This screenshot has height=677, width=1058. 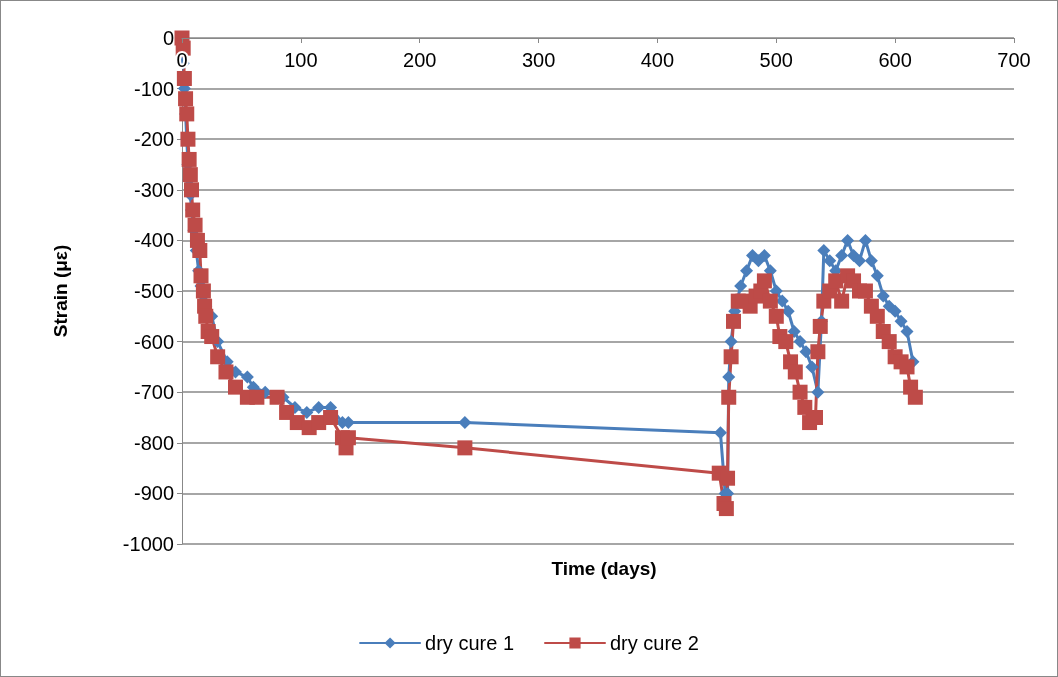 I want to click on y-tick-label: -600, so click(x=153, y=341).